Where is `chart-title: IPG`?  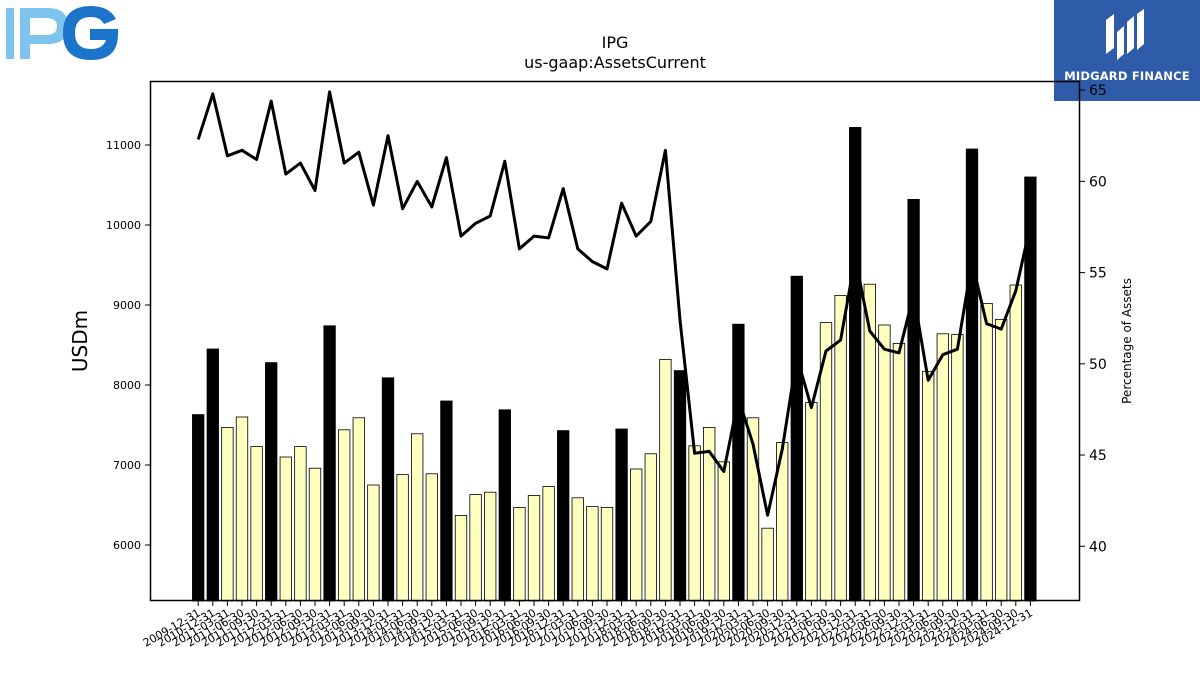 chart-title: IPG is located at coordinates (615, 42).